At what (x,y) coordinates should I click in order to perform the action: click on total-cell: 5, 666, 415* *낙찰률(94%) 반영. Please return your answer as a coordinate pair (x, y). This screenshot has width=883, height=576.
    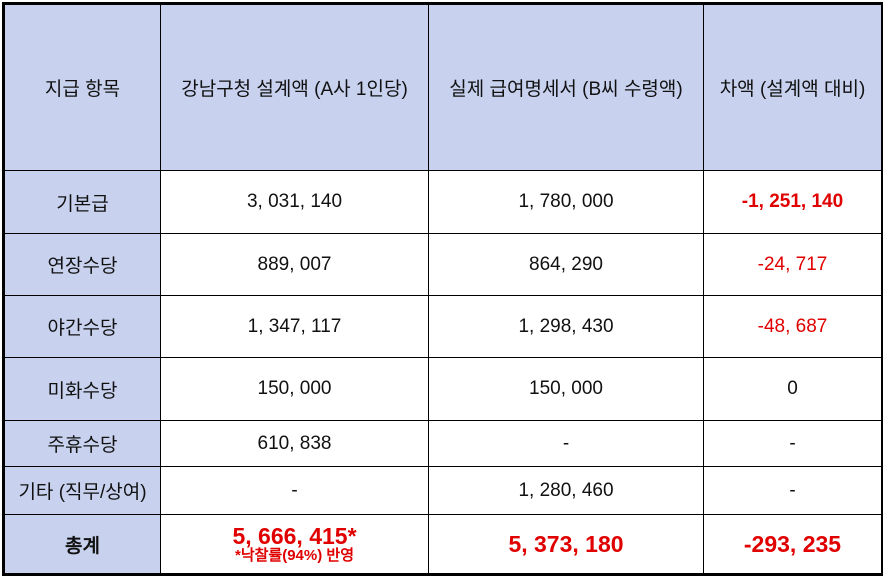
    Looking at the image, I should click on (294, 544).